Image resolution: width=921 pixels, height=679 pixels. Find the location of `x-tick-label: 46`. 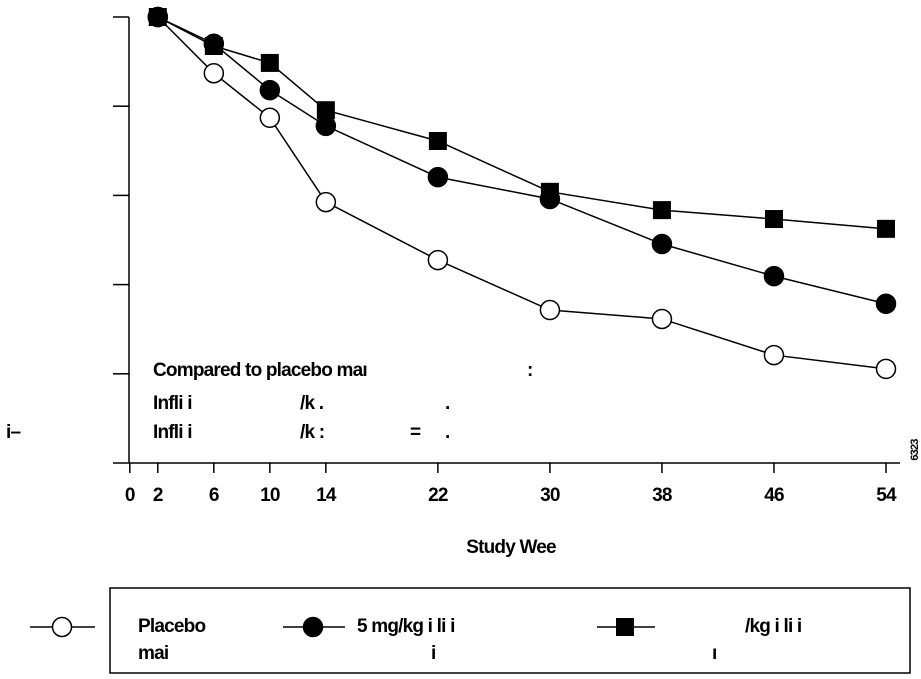

x-tick-label: 46 is located at coordinates (774, 495).